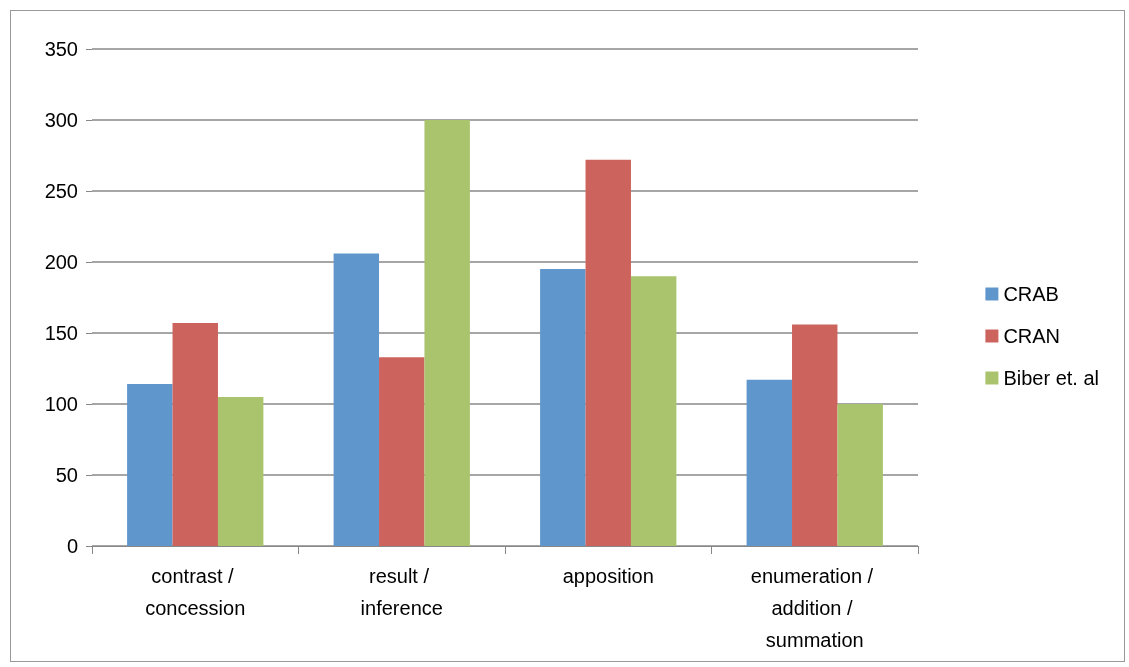  Describe the element at coordinates (61, 333) in the screenshot. I see `y-tick-label: 150` at that location.